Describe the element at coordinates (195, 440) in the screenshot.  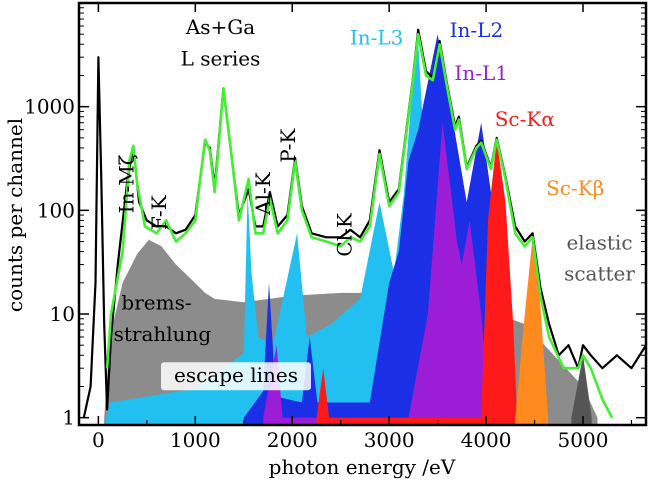
I see `x-tick-label: 1000` at that location.